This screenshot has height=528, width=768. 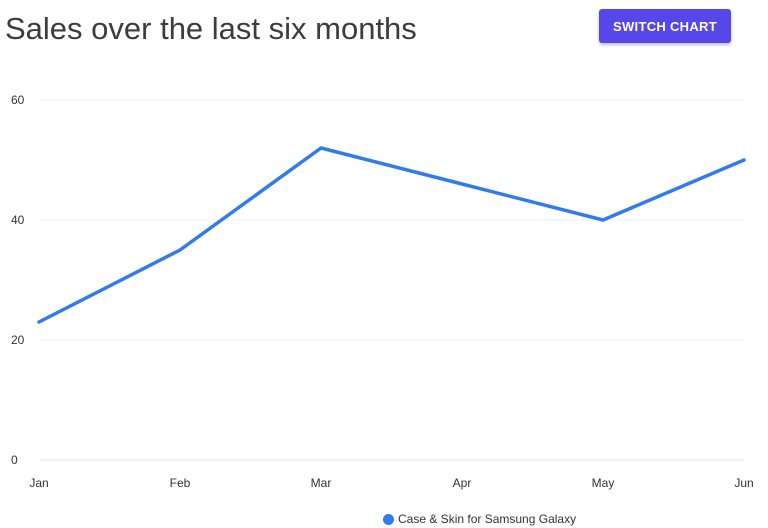 What do you see at coordinates (18, 220) in the screenshot?
I see `y-tick-label: 40` at bounding box center [18, 220].